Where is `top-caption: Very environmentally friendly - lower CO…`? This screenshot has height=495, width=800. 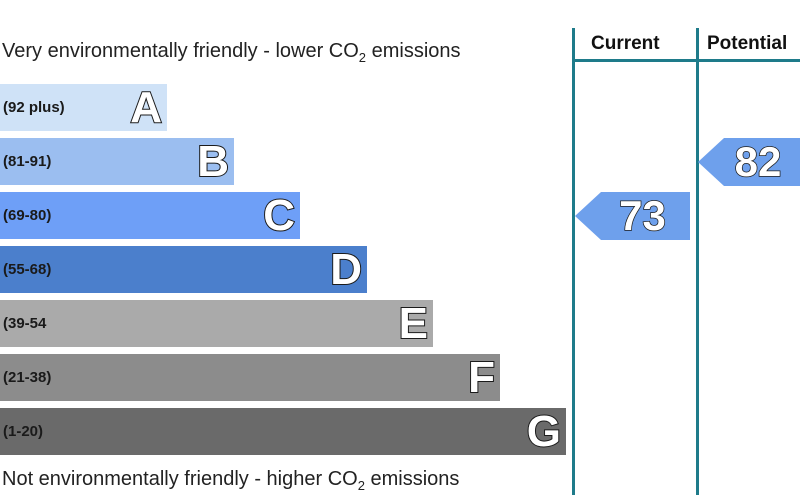 top-caption: Very environmentally friendly - lower CO… is located at coordinates (231, 52).